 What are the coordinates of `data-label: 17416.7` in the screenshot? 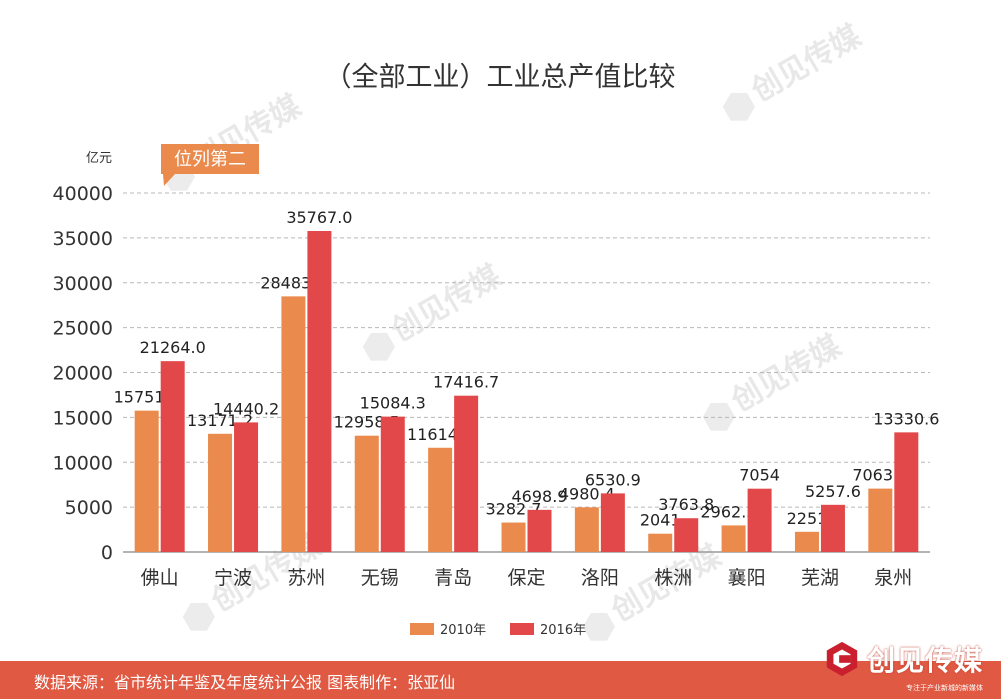 It's located at (466, 382).